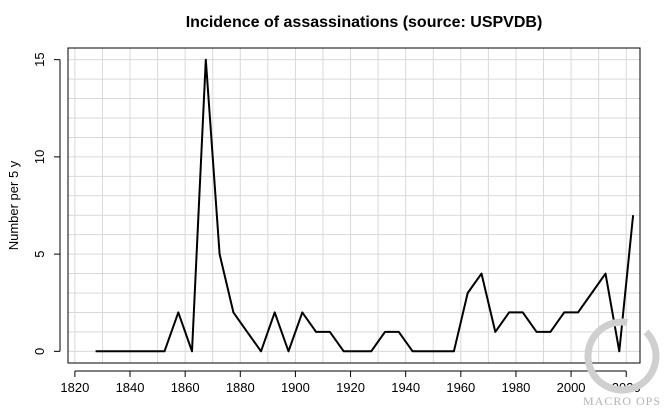 Image resolution: width=672 pixels, height=415 pixels. I want to click on y-tick-label: 5, so click(39, 253).